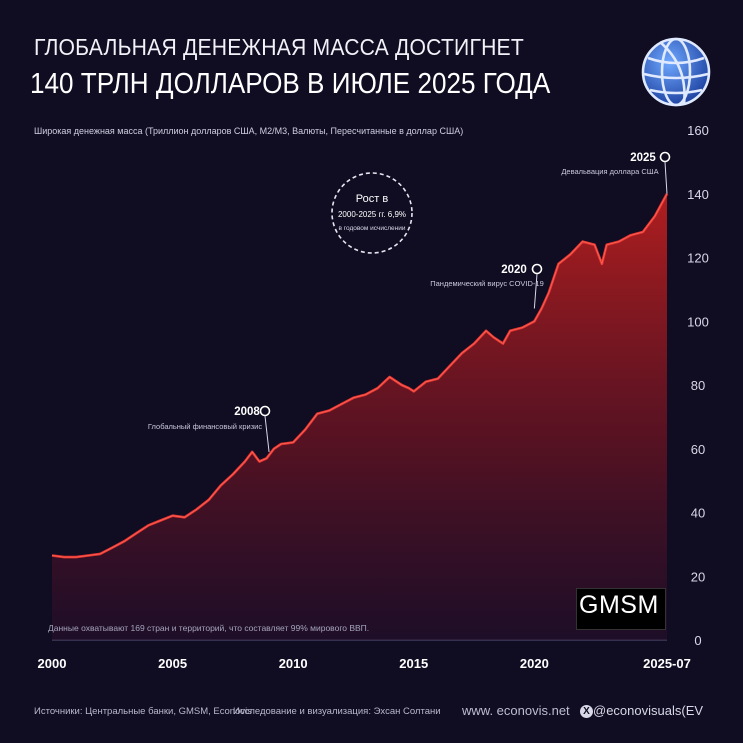 The width and height of the screenshot is (743, 743). I want to click on gmsm-watermark: GMSM, so click(621, 609).